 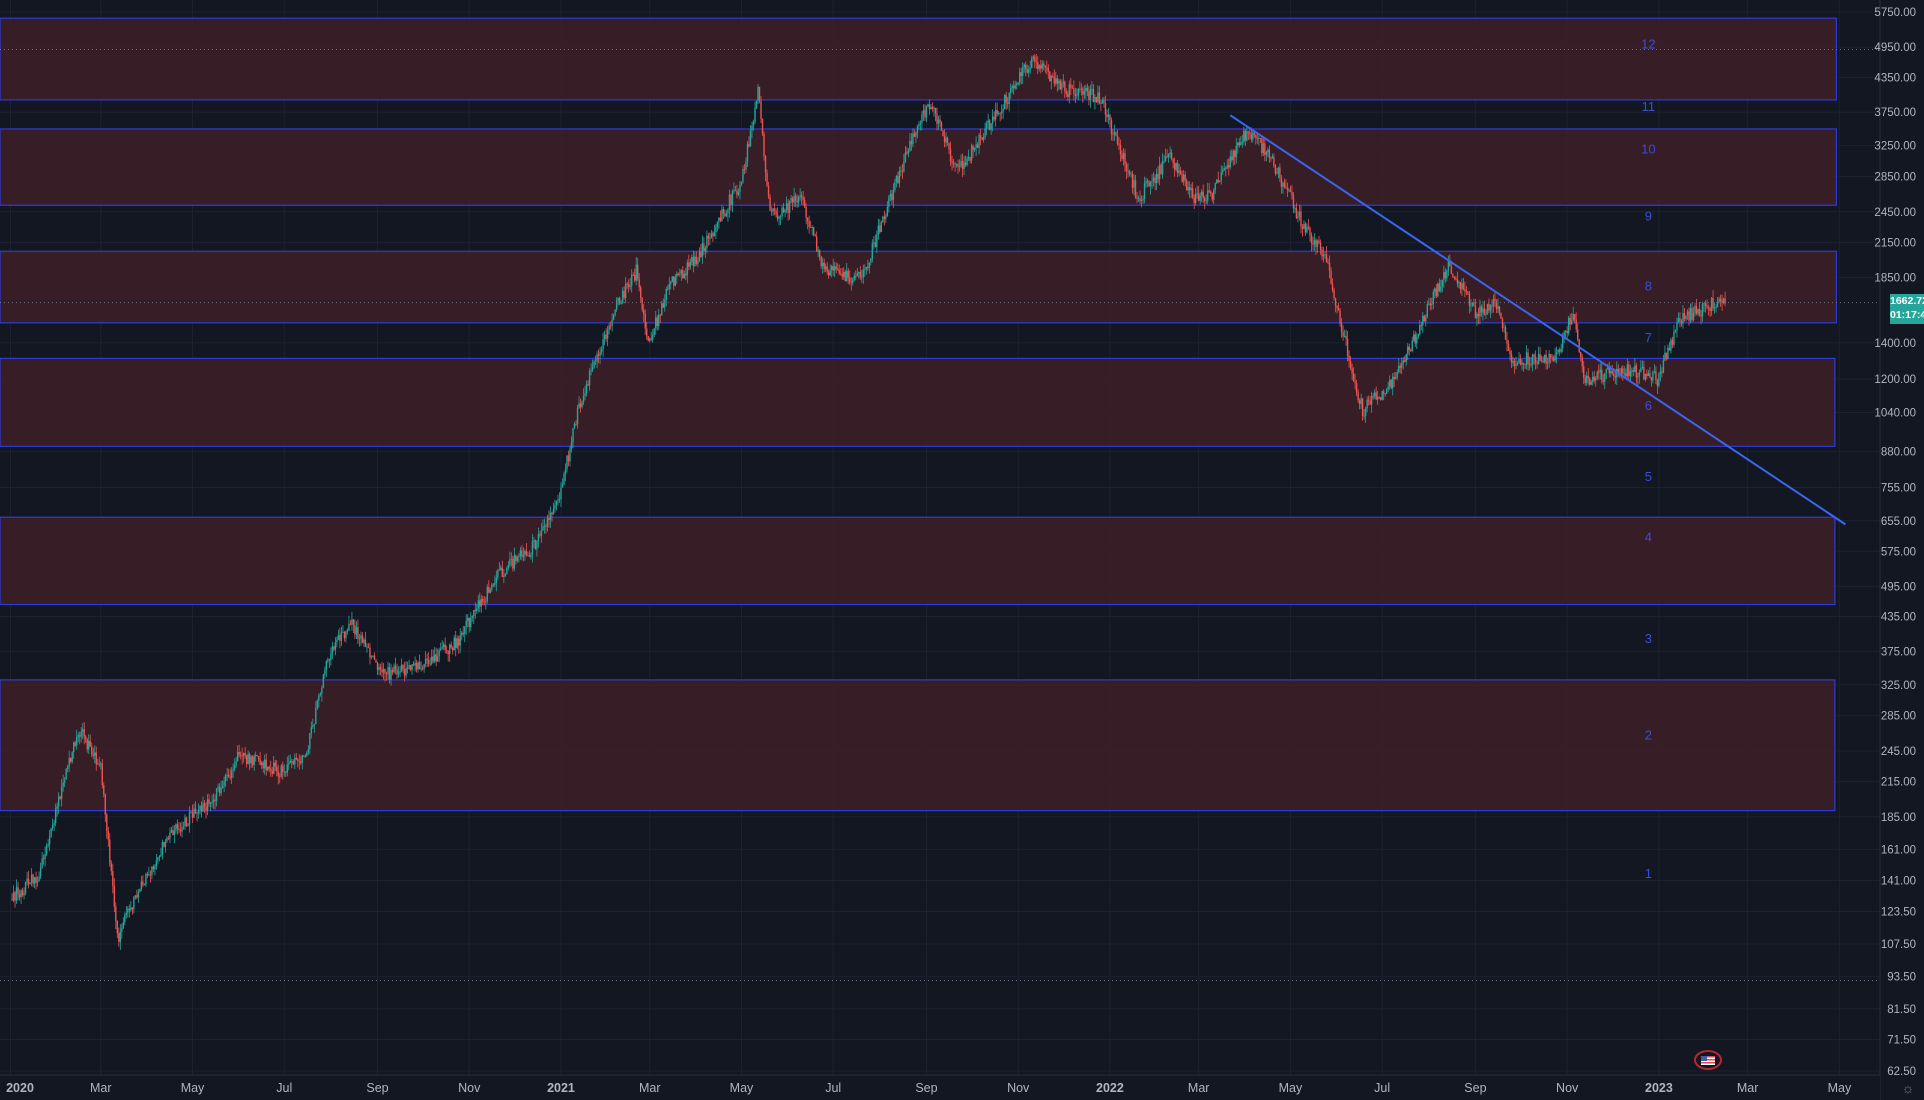 What do you see at coordinates (1908, 1088) in the screenshot?
I see `gear-icon: ☼` at bounding box center [1908, 1088].